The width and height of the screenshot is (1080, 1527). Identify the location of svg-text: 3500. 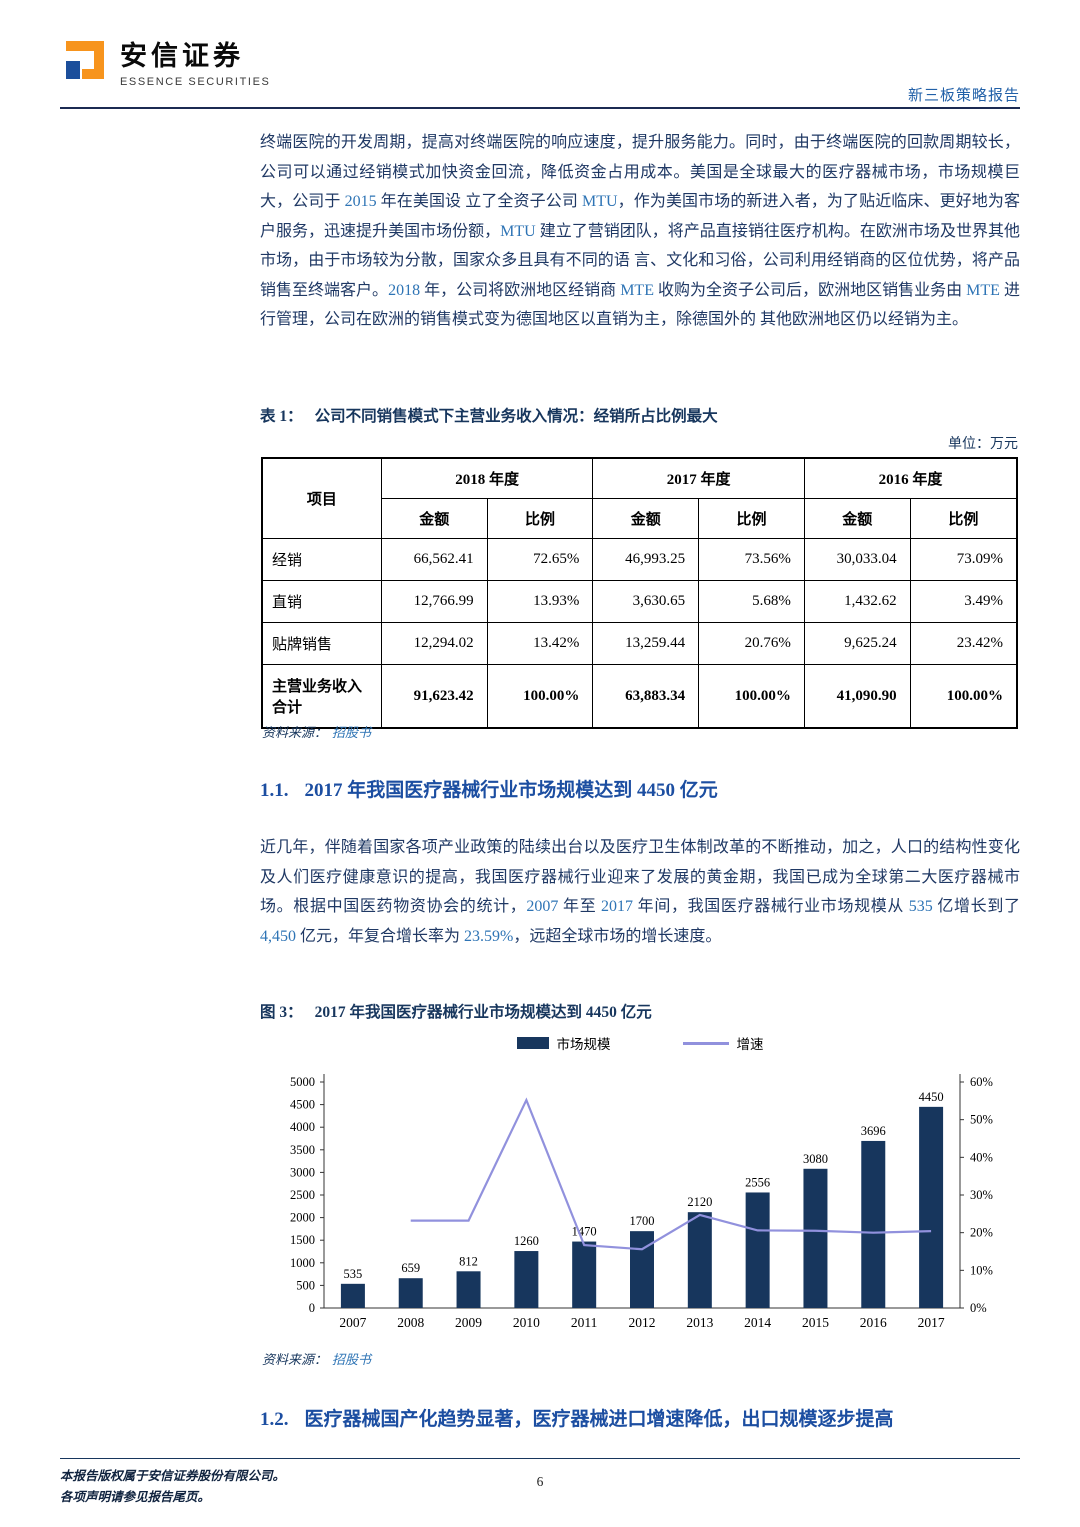
(302, 1150).